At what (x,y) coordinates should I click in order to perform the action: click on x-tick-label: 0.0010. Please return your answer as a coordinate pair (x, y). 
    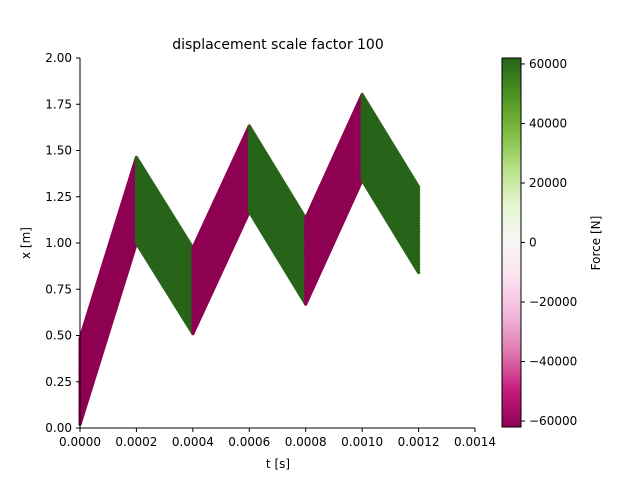
    Looking at the image, I should click on (362, 442).